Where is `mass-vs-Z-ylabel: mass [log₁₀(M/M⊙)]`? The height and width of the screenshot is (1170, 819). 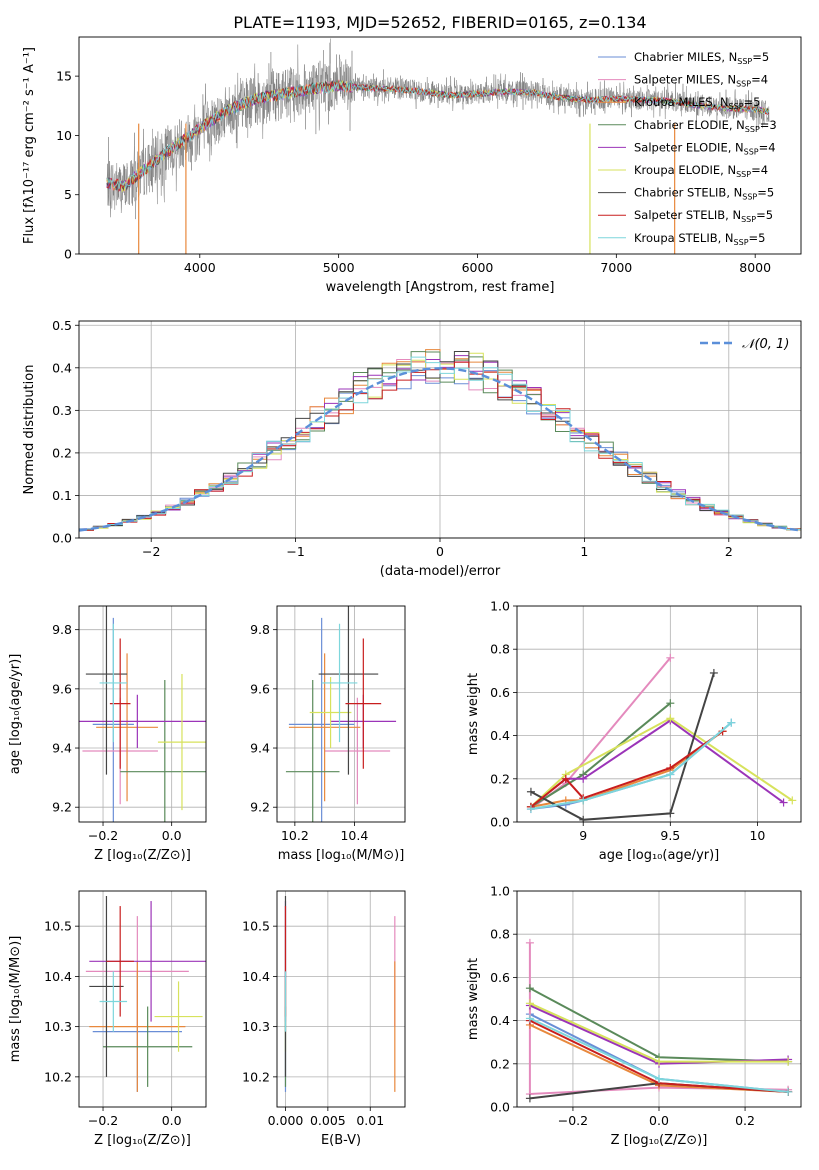
mass-vs-Z-ylabel: mass [log₁₀(M/M⊙)] is located at coordinates (15, 999).